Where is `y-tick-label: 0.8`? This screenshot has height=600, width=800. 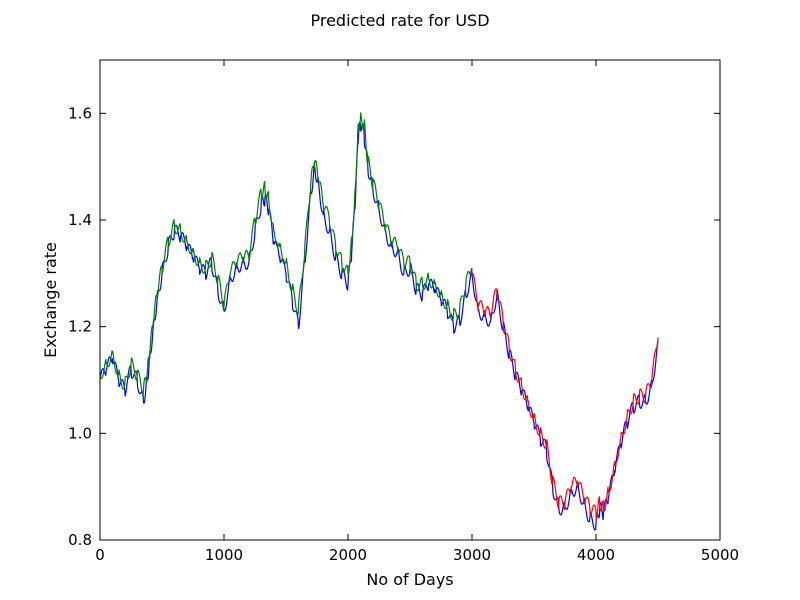 y-tick-label: 0.8 is located at coordinates (80, 540).